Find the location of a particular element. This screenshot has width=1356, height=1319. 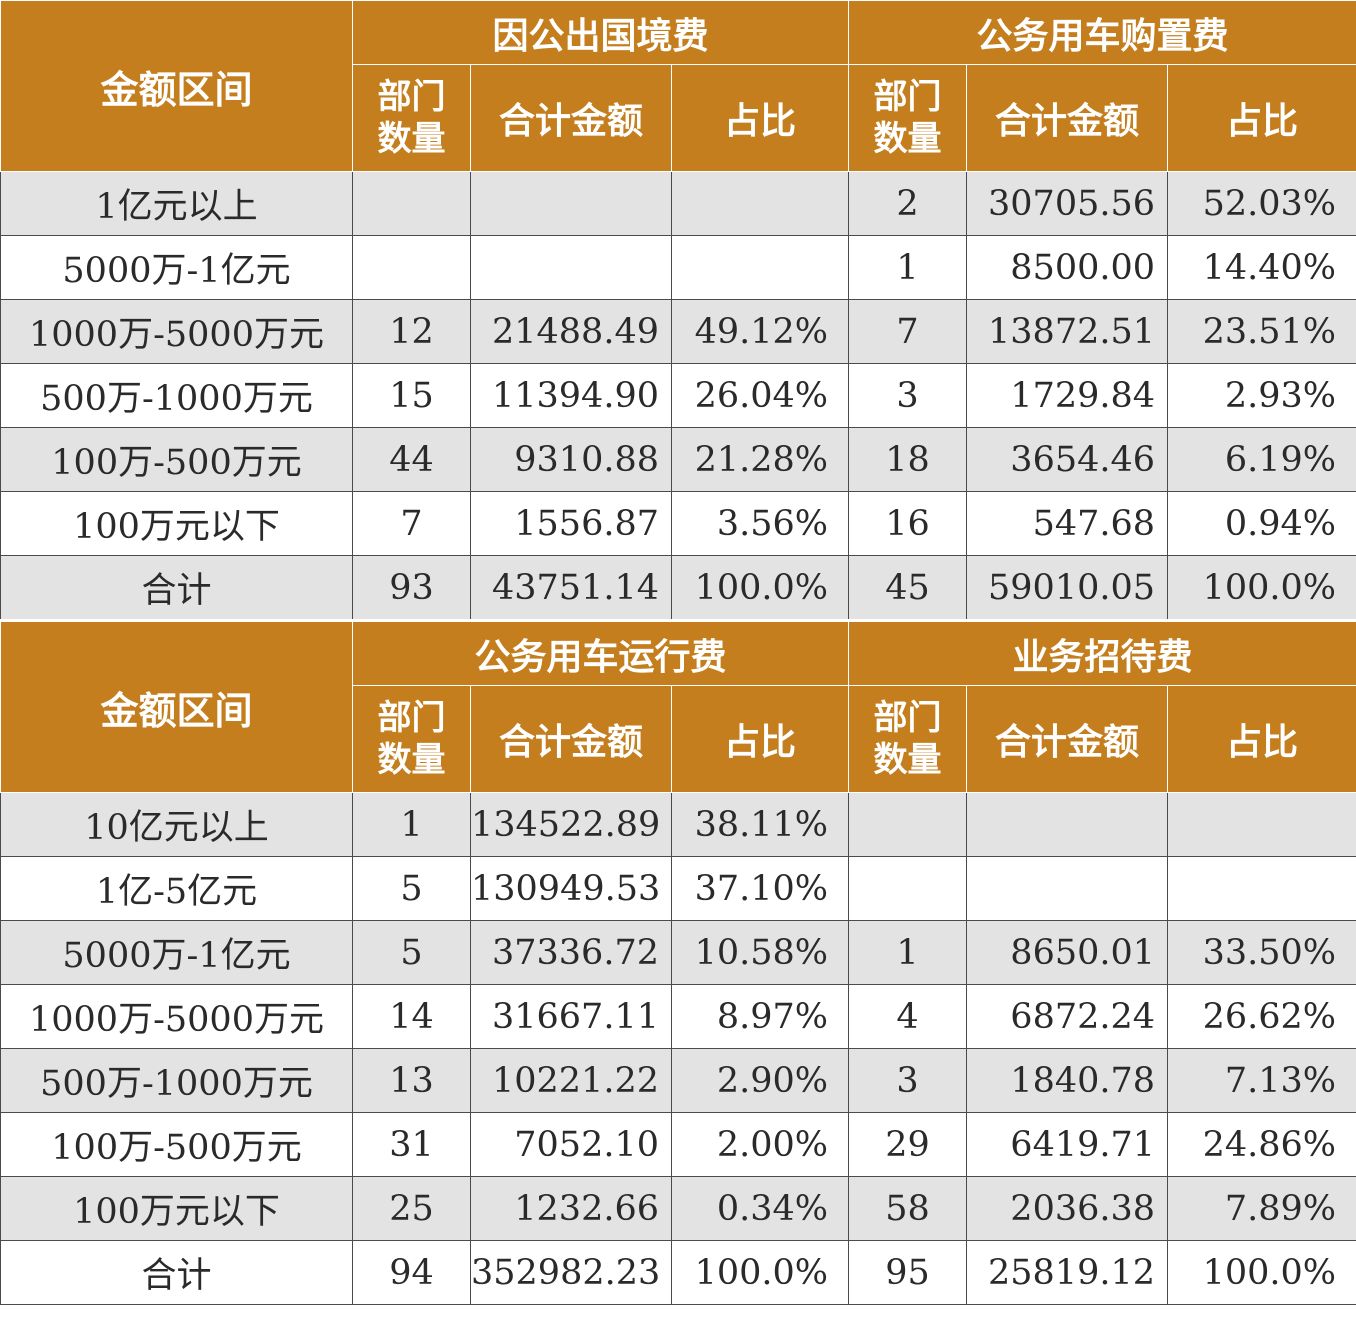

range-header: 金额区间 is located at coordinates (176, 706).